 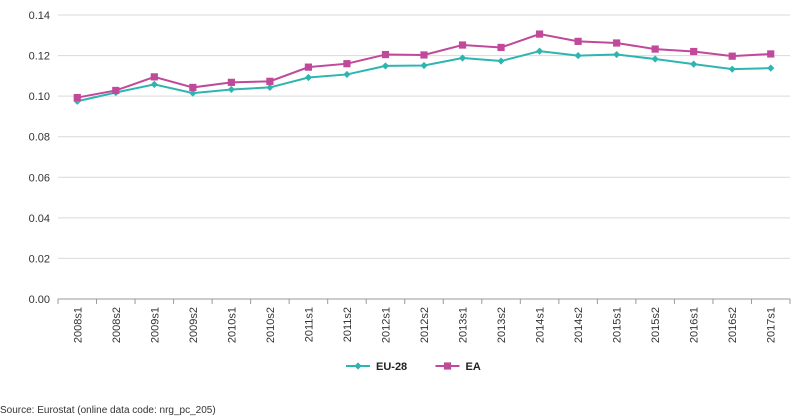 What do you see at coordinates (39, 97) in the screenshot?
I see `y-tick-label: 0.10` at bounding box center [39, 97].